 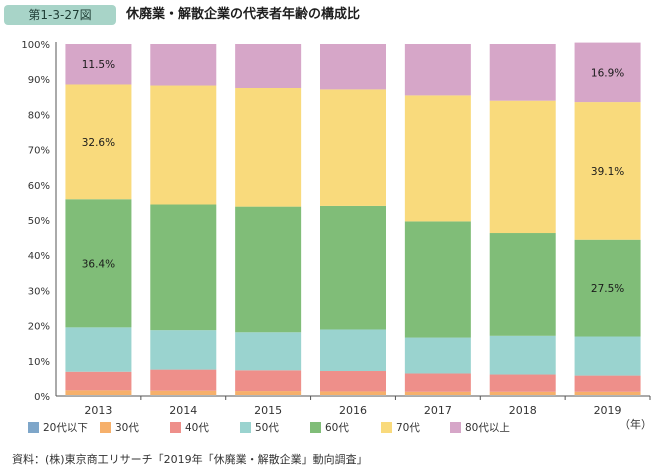 I want to click on figure-label: 第1-3-27図, so click(x=60, y=15).